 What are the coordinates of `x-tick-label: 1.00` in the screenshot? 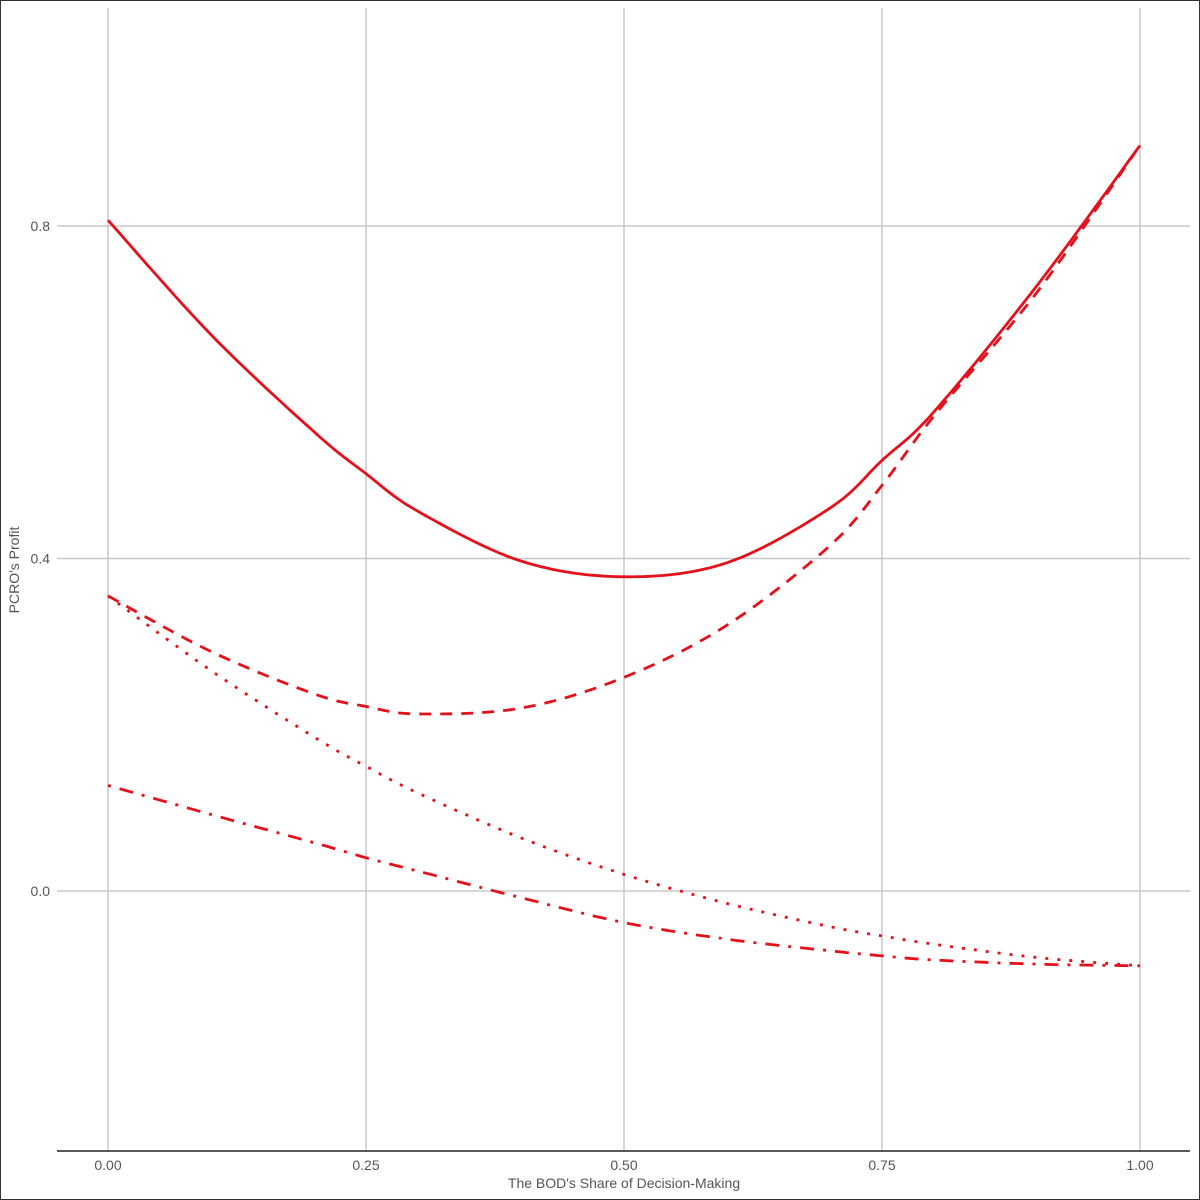 It's located at (1139, 1165).